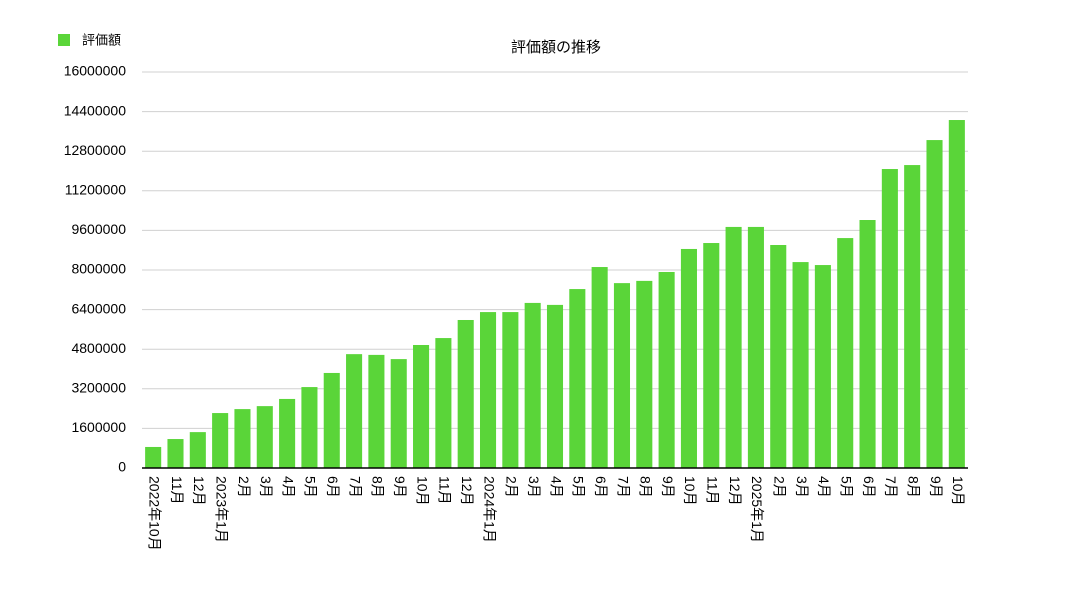  I want to click on y-tick-label: 12800000, so click(95, 150).